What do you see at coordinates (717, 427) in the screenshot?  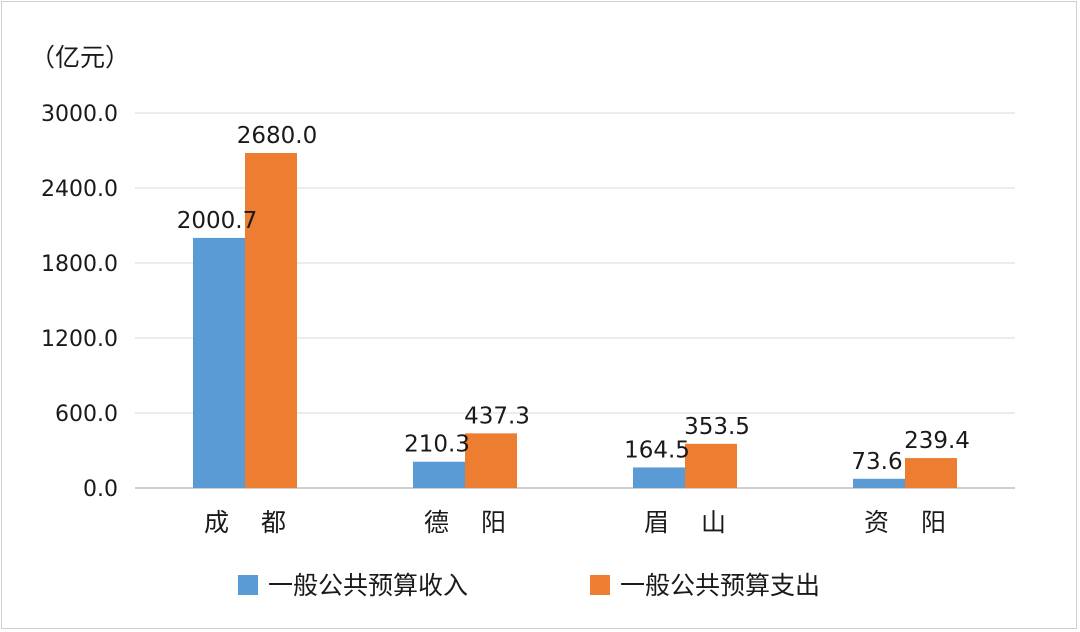 I see `data-label: 353.5` at bounding box center [717, 427].